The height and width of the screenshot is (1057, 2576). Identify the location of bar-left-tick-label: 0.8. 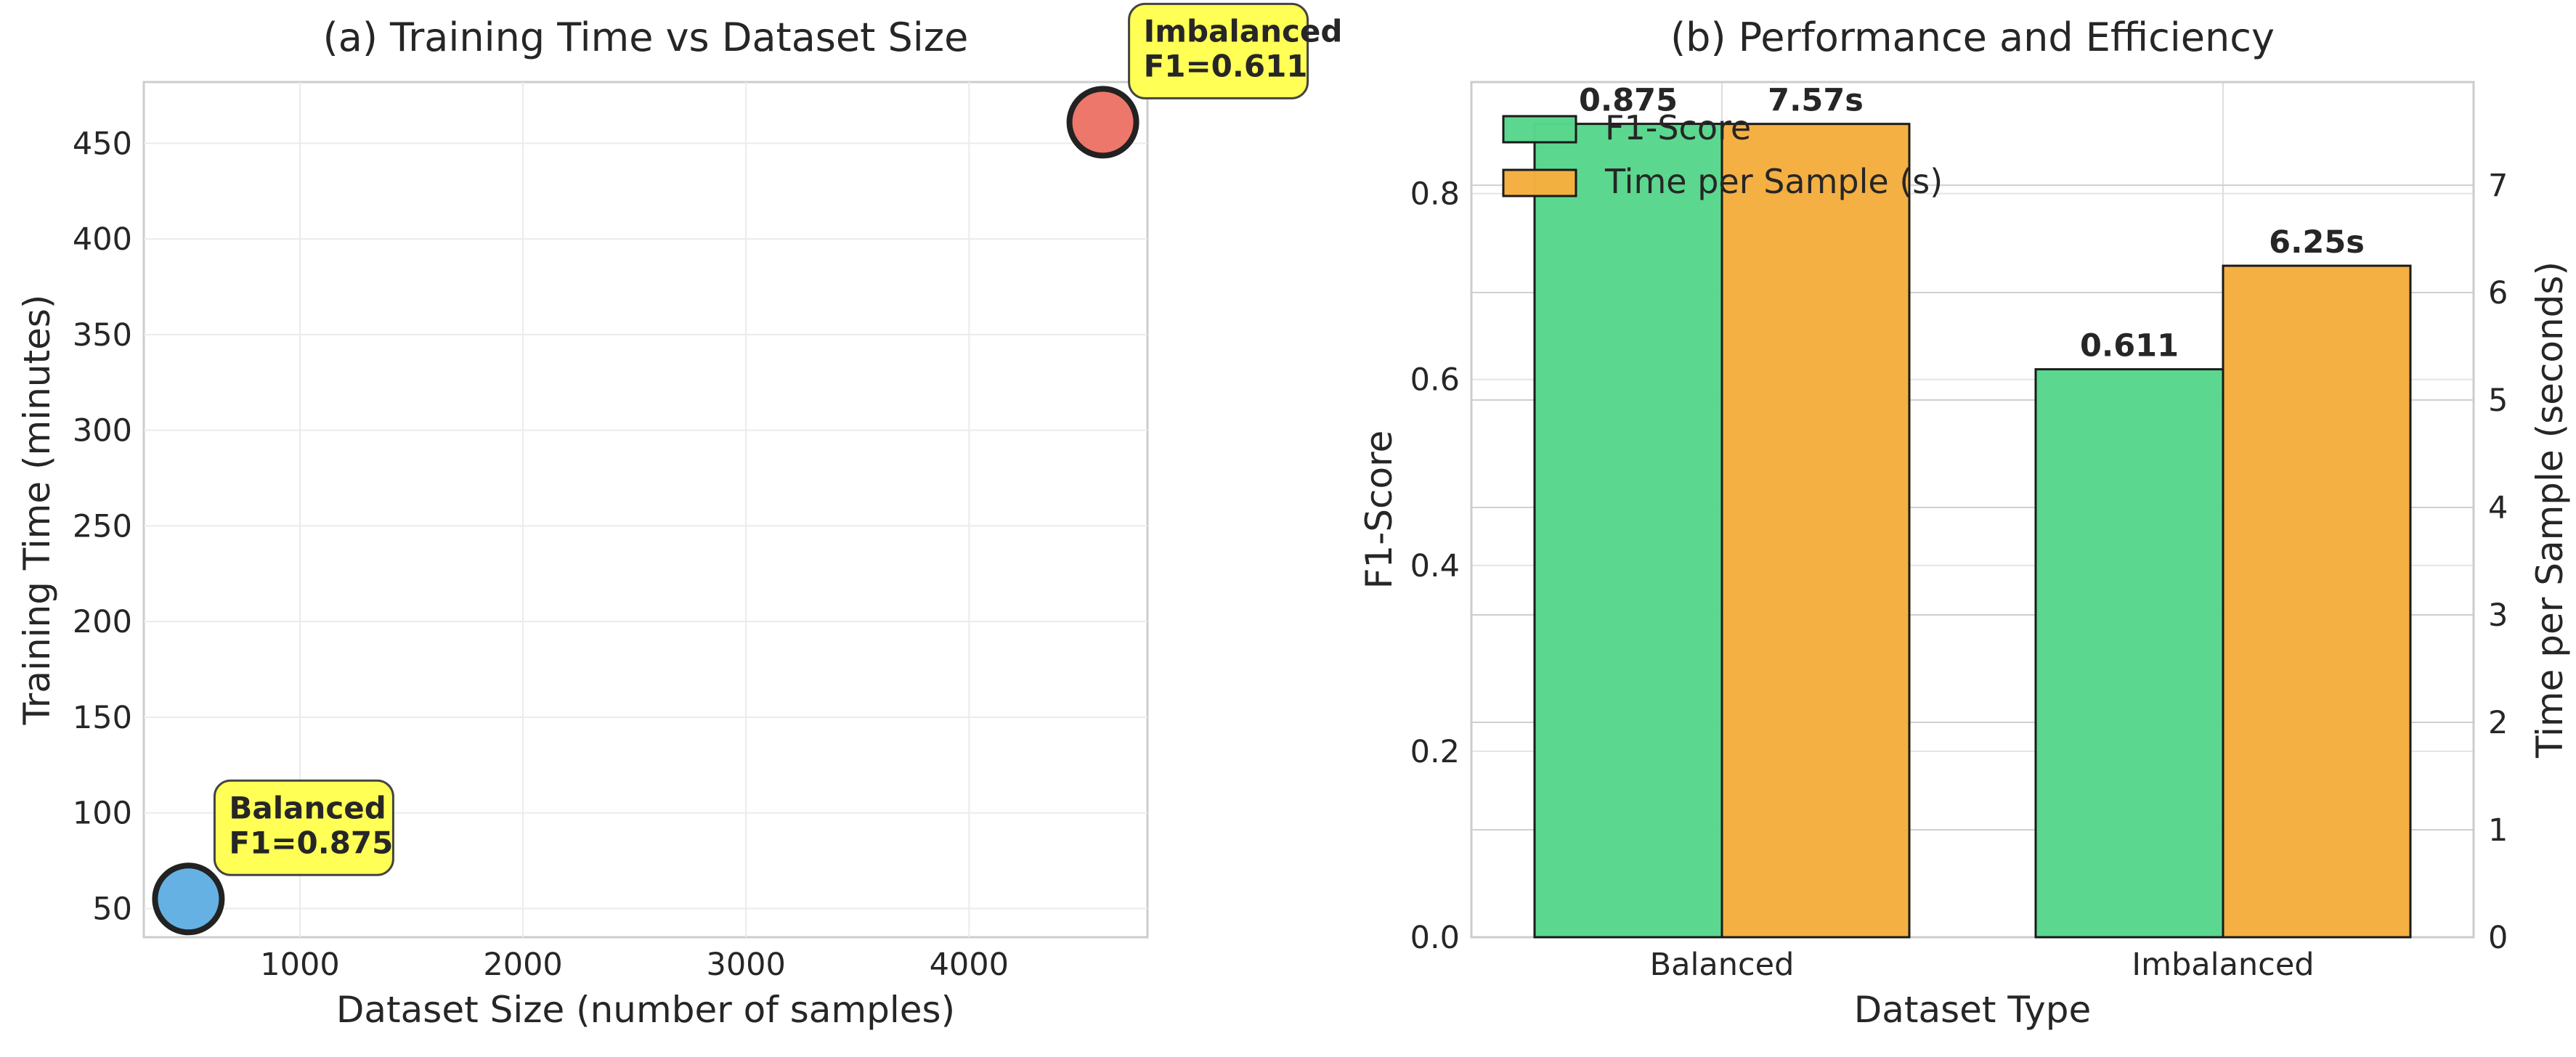
(1435, 194).